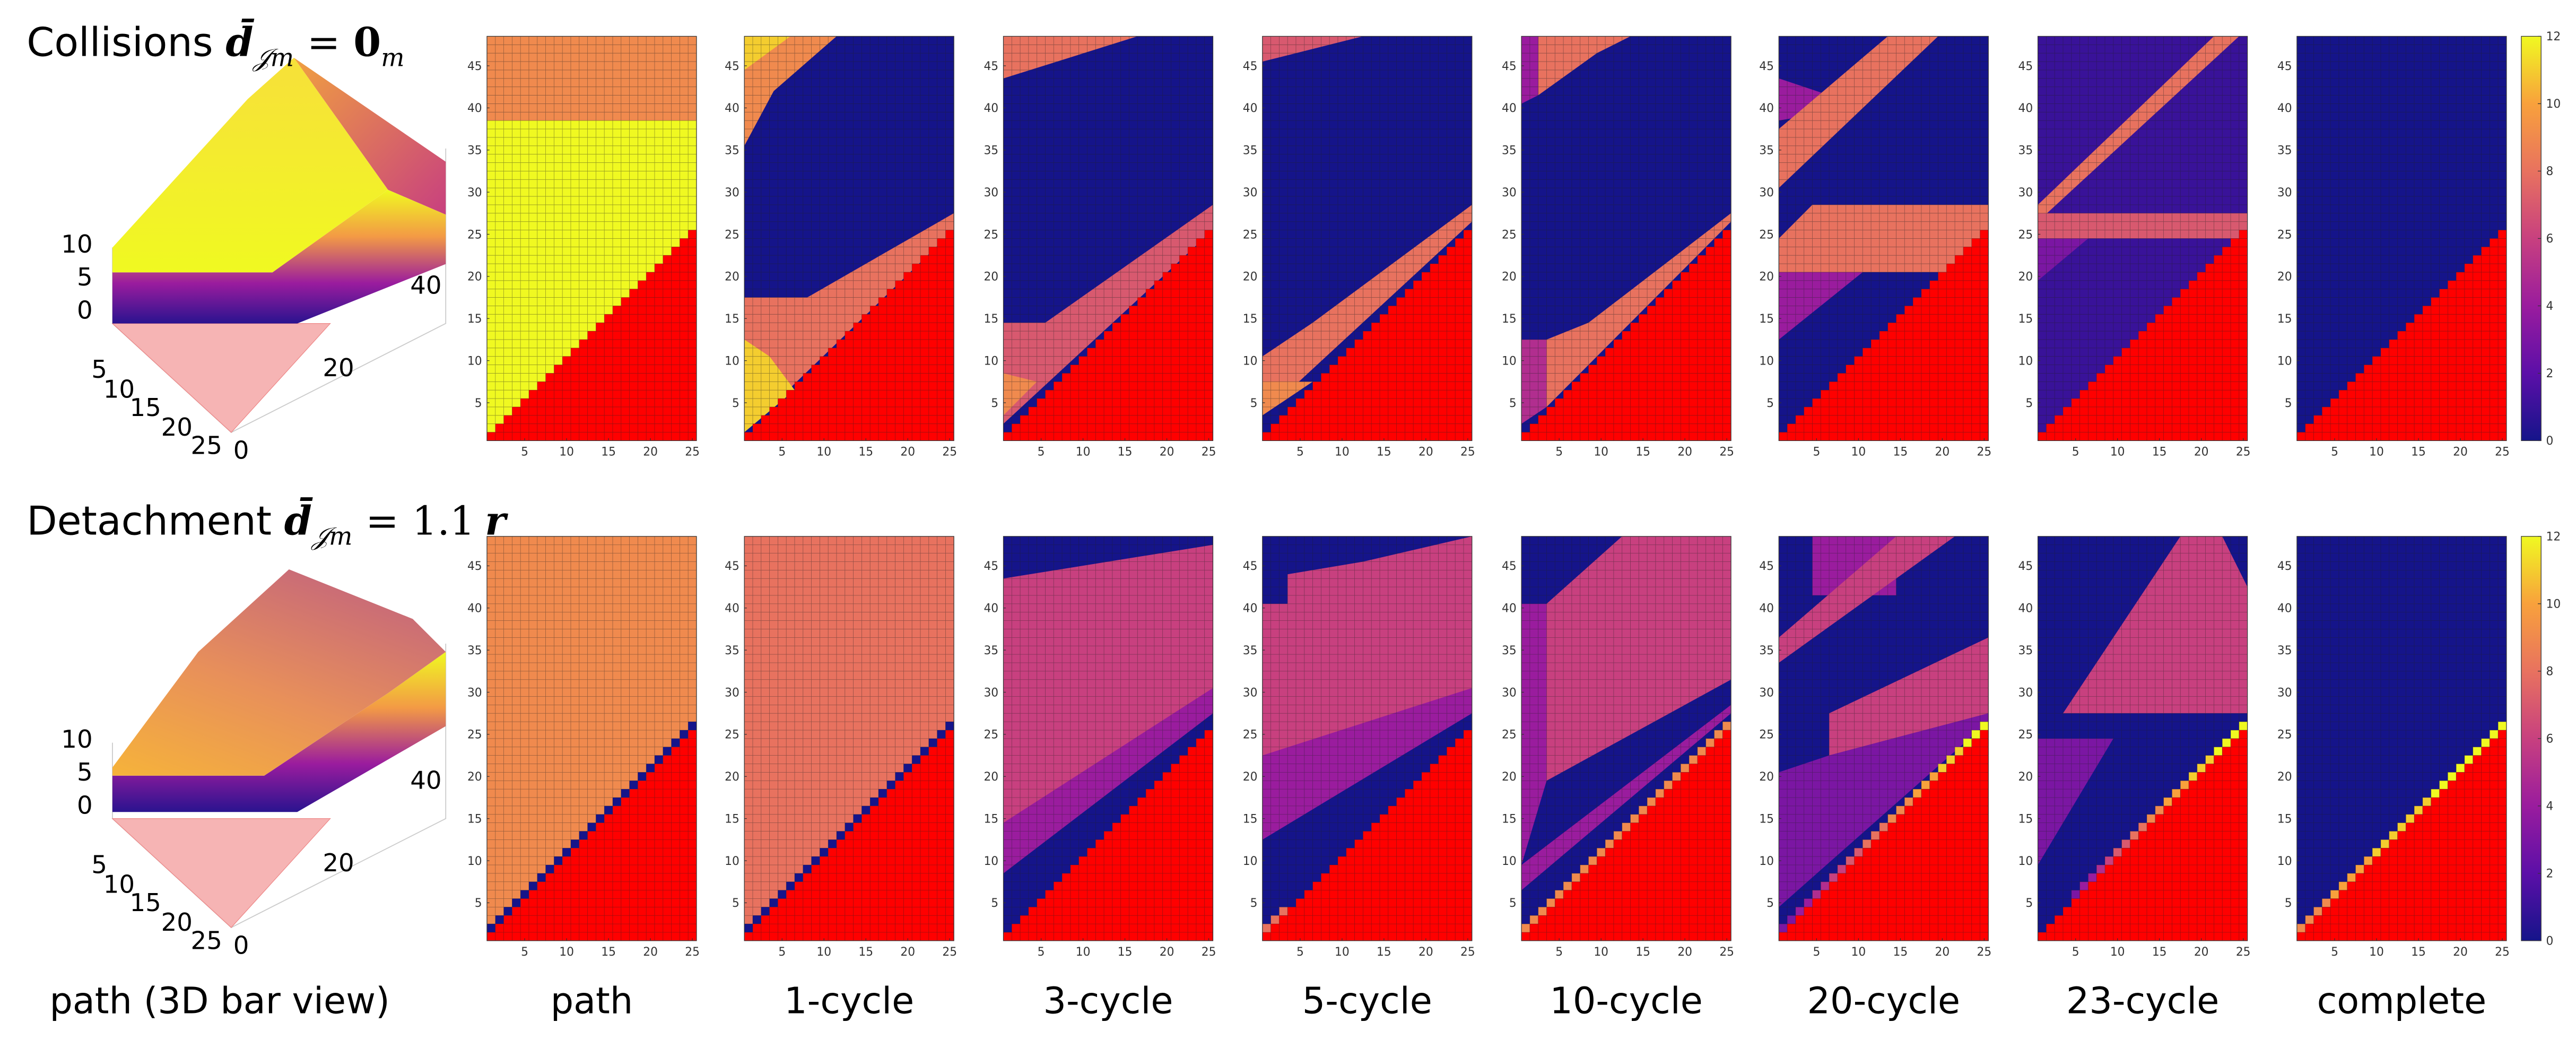  I want to click on y-tick-label: 35, so click(1767, 151).